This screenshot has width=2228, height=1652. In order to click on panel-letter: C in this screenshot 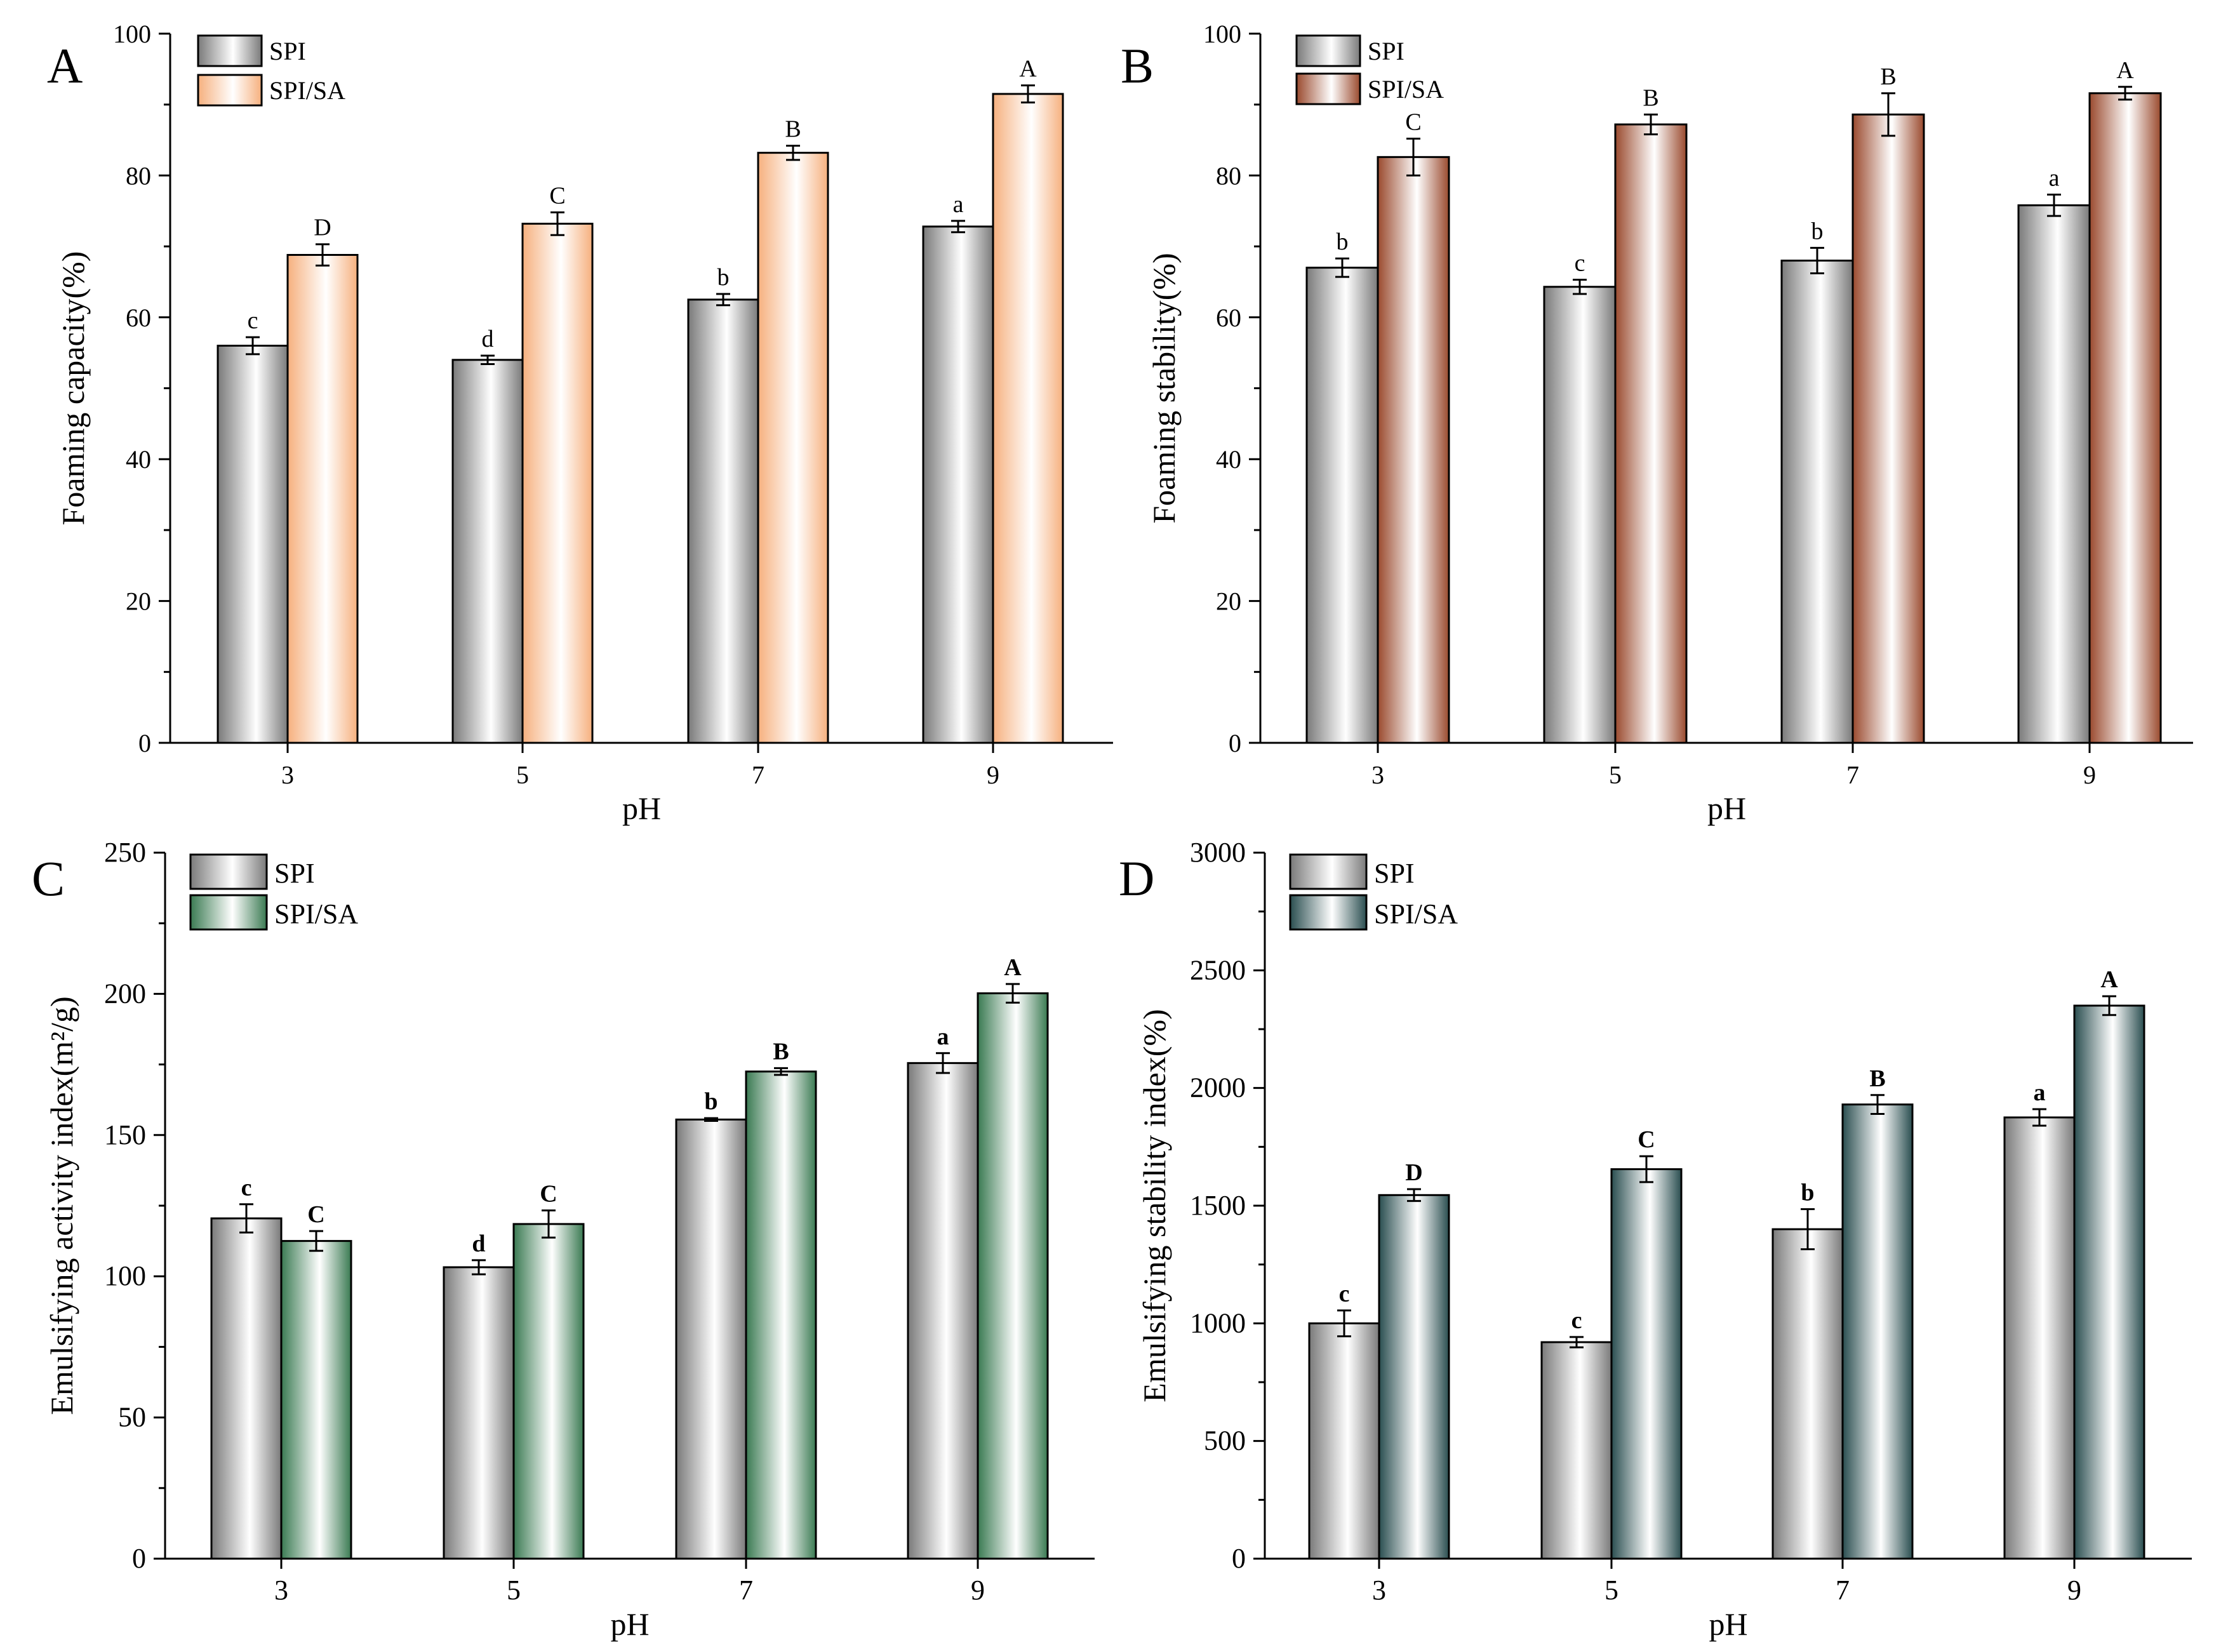, I will do `click(49, 878)`.